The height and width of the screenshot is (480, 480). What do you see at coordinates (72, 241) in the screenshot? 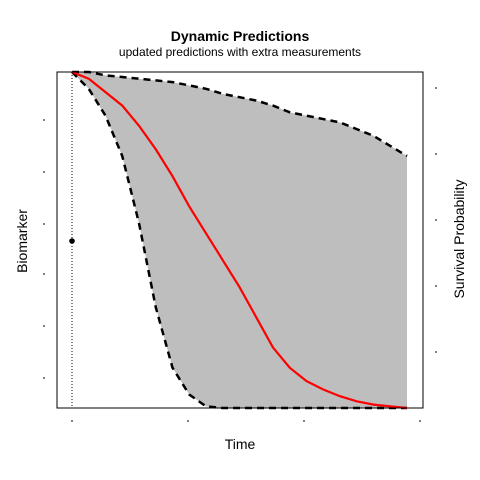
I see `biomarker-point` at bounding box center [72, 241].